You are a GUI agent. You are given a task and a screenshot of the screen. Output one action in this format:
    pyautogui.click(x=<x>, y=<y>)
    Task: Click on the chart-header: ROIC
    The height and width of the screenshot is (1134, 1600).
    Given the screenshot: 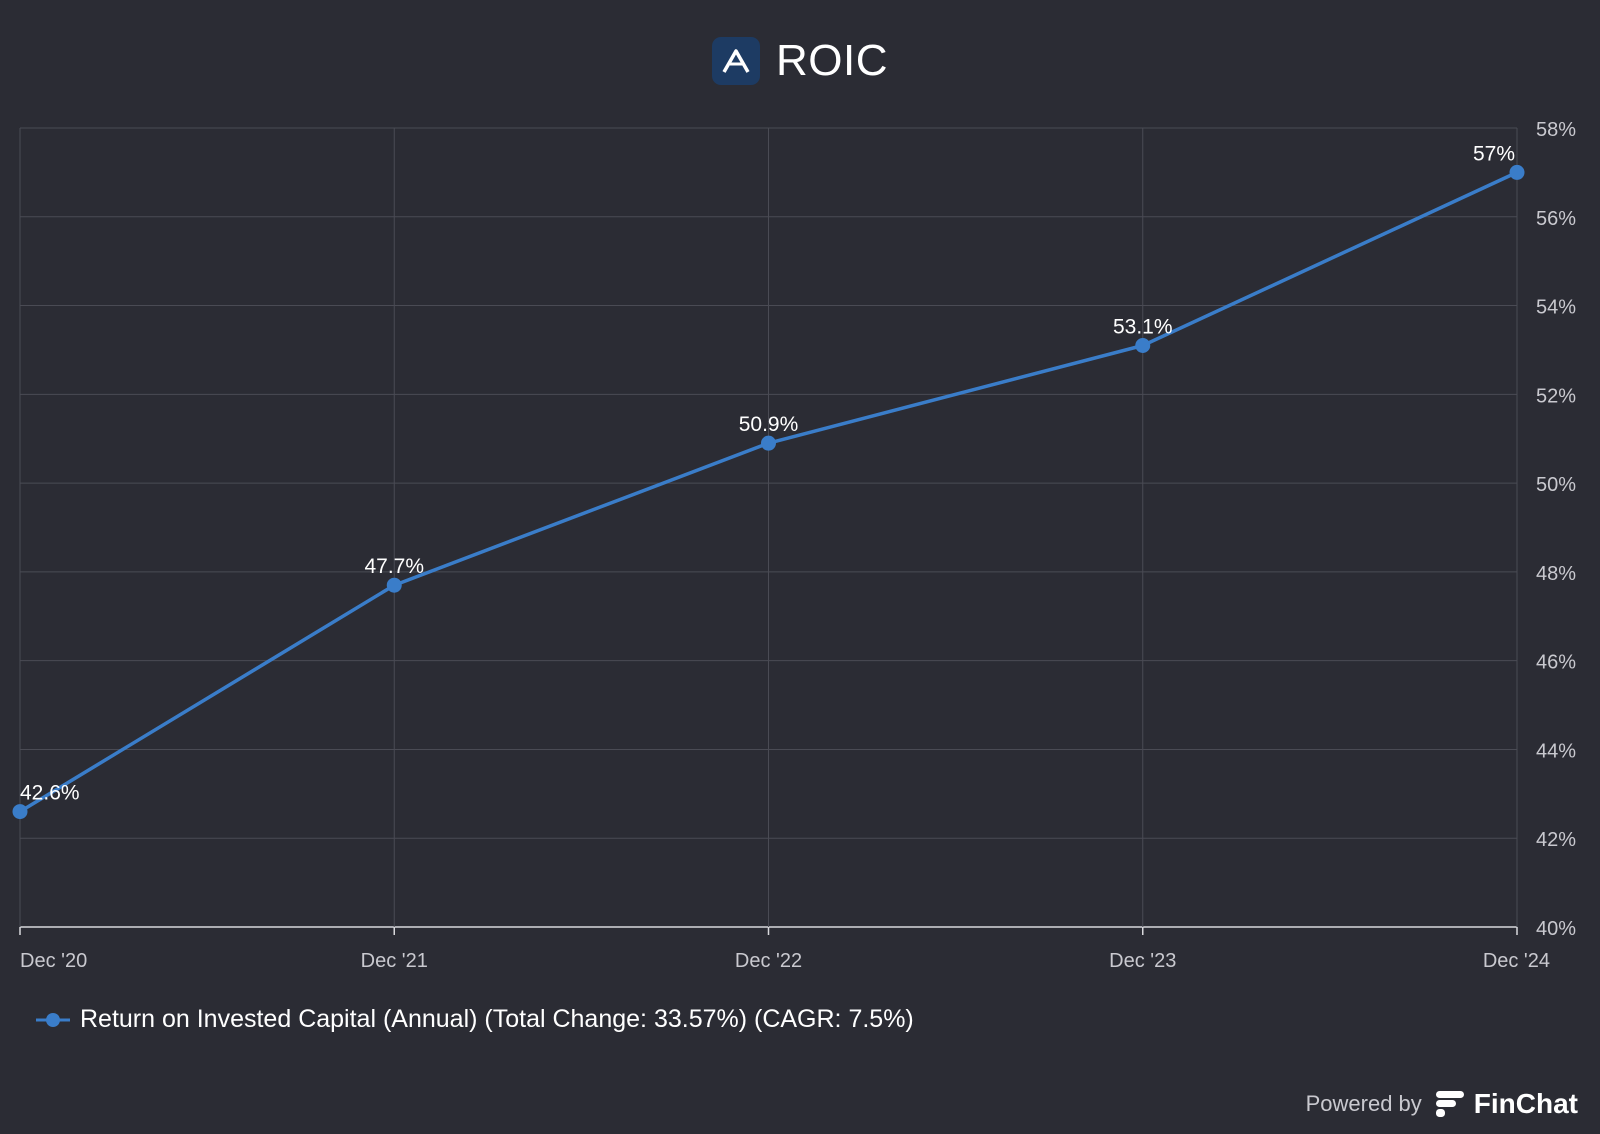 What is the action you would take?
    pyautogui.click(x=800, y=61)
    